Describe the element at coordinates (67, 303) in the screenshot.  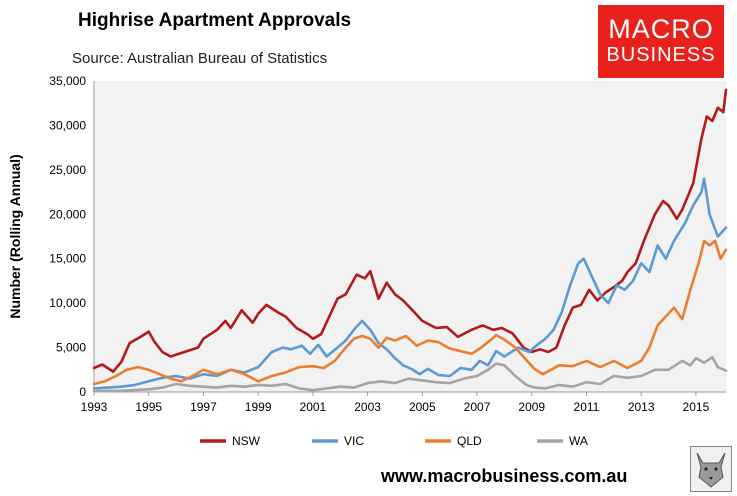
I see `y-tick-label: 10,000` at that location.